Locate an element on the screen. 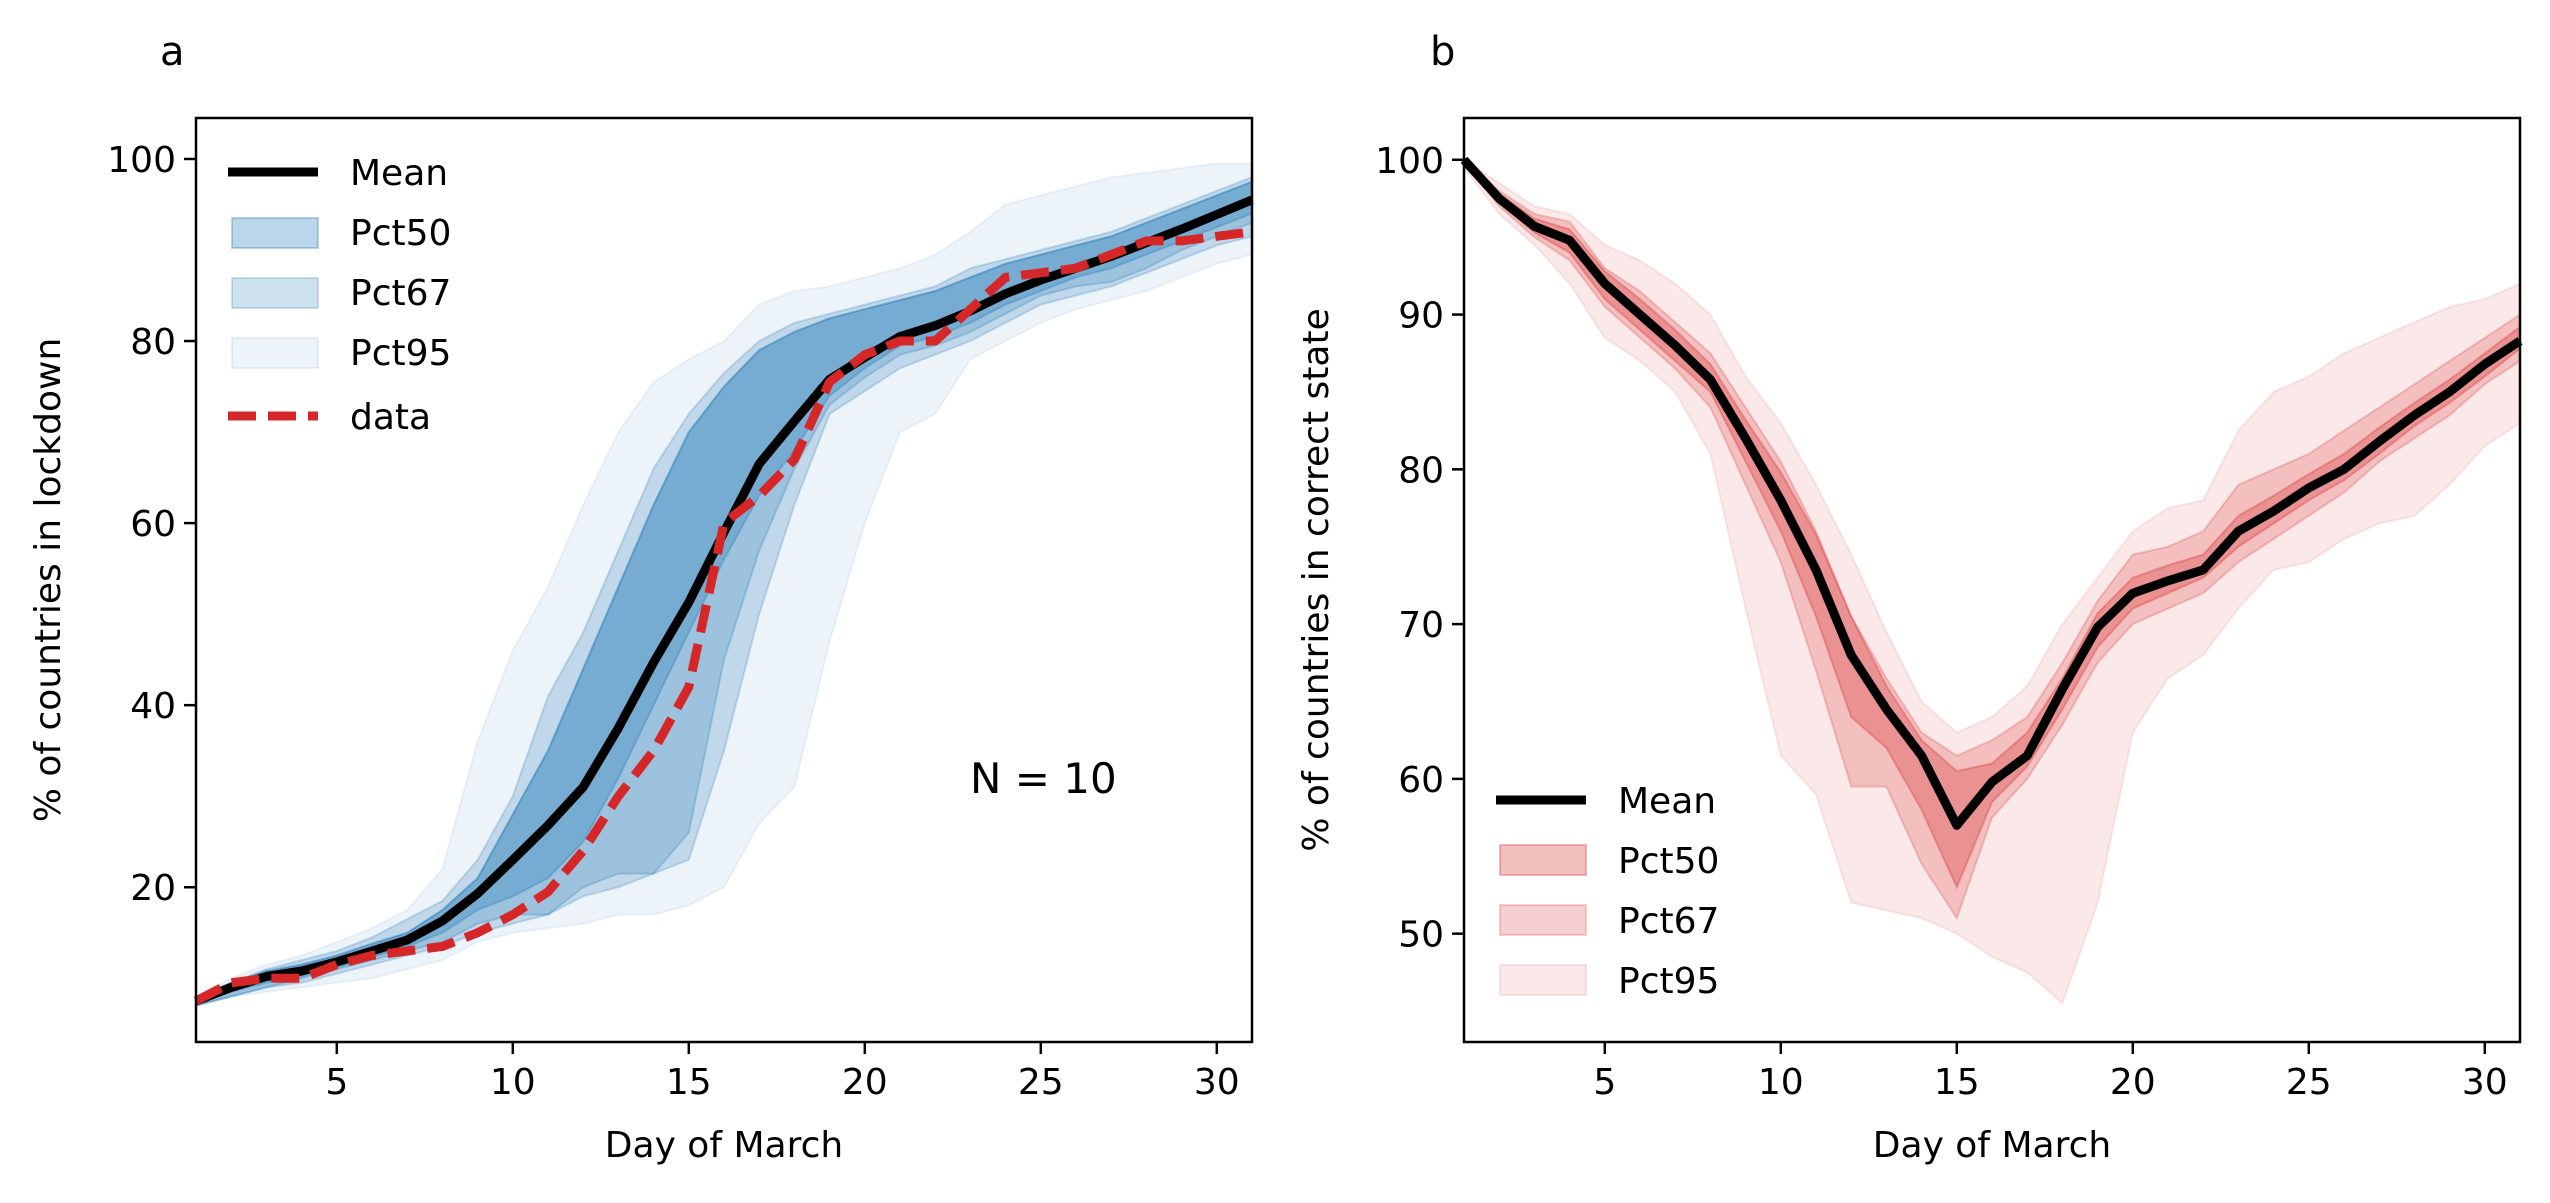  b-xtick-label: 25 is located at coordinates (2309, 1082).